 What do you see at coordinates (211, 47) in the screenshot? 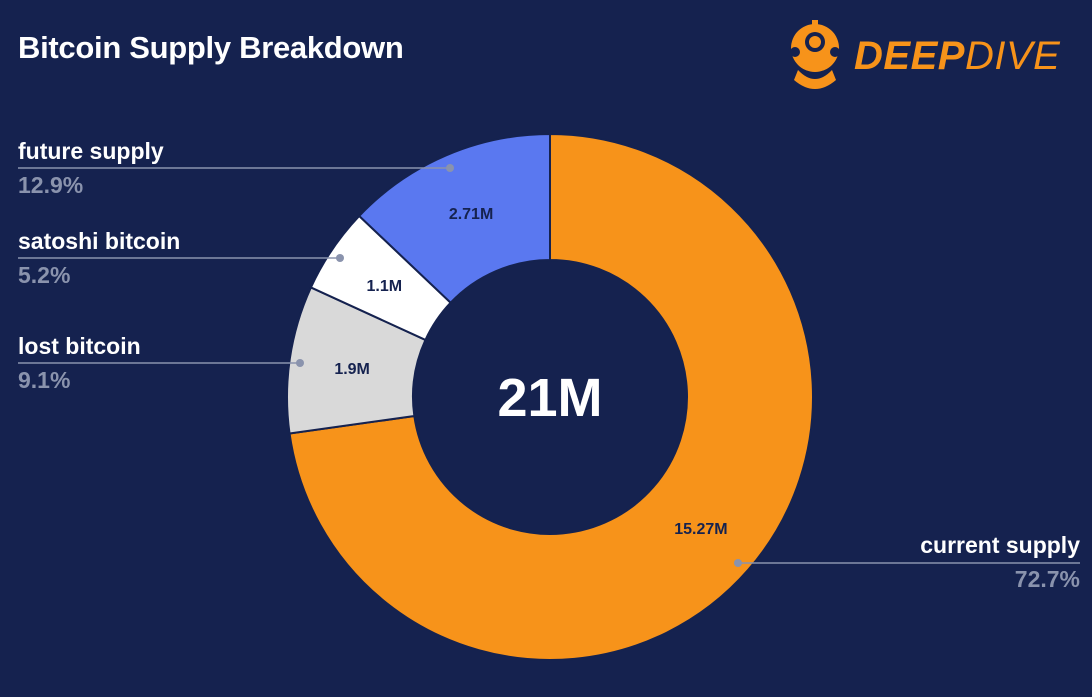
I see `chart-title: Bitcoin Supply Breakdown` at bounding box center [211, 47].